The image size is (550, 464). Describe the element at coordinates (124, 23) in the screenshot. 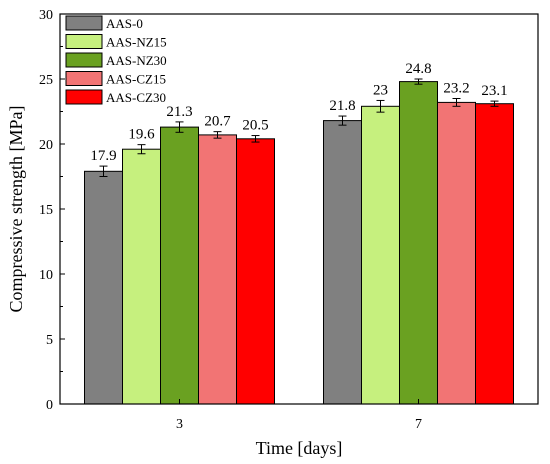

I see `legend-label-aas-0: AAS-0` at that location.